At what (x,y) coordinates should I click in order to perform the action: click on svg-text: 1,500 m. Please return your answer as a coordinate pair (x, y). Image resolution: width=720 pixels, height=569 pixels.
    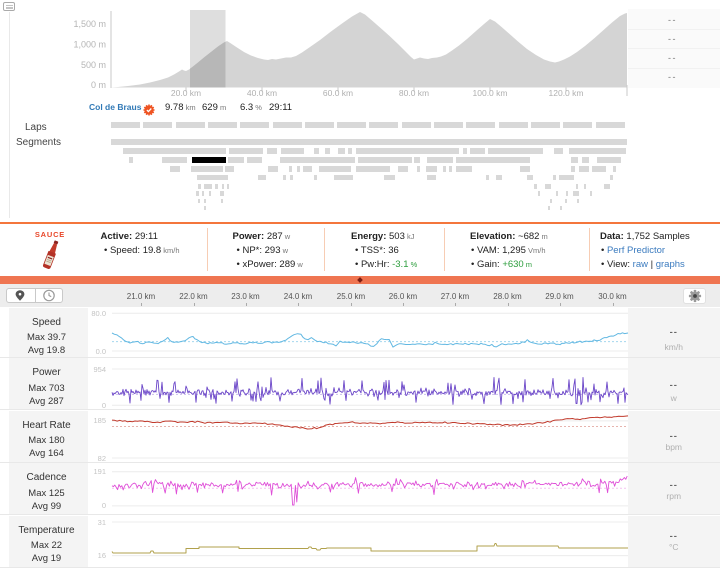
    Looking at the image, I should click on (89, 24).